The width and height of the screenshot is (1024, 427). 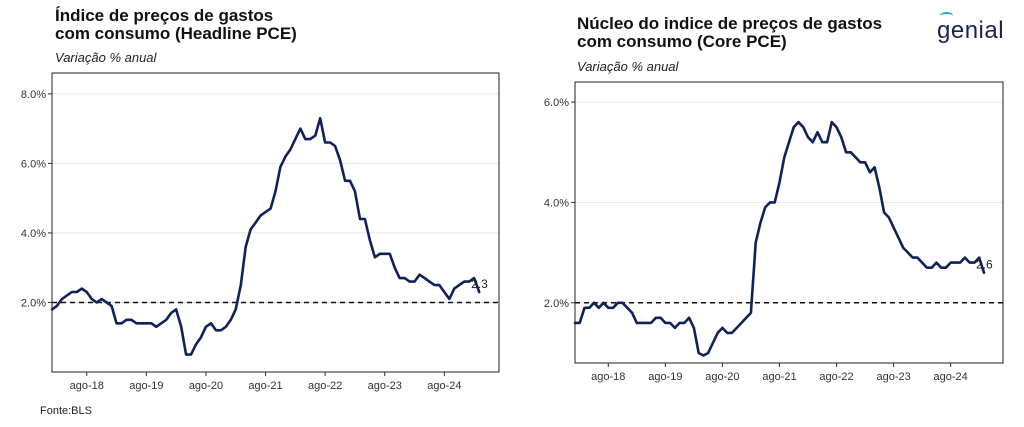 What do you see at coordinates (984, 265) in the screenshot?
I see `end-value-label: 2.6` at bounding box center [984, 265].